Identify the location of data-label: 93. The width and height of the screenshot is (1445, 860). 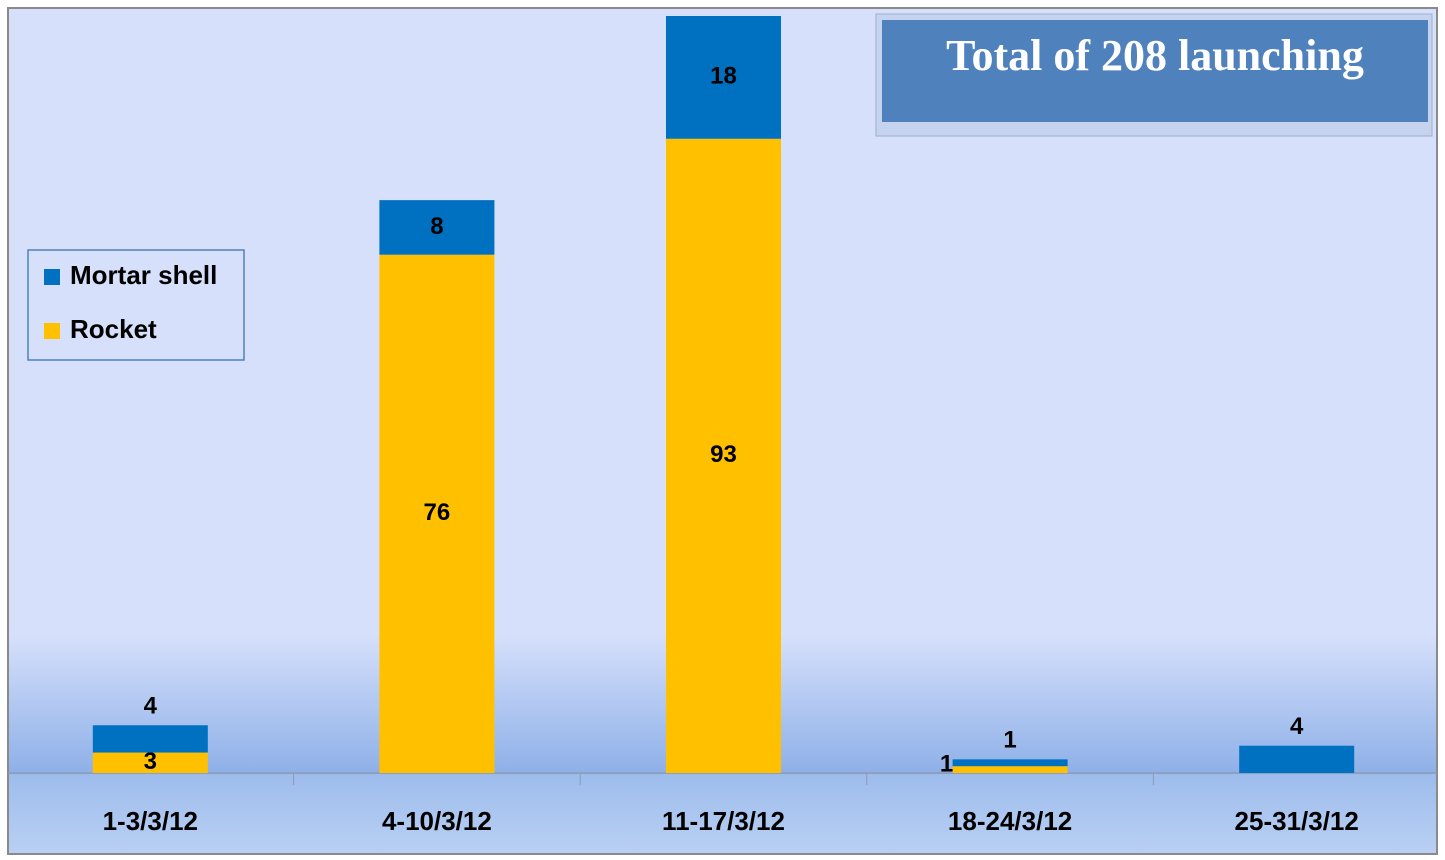
(723, 454).